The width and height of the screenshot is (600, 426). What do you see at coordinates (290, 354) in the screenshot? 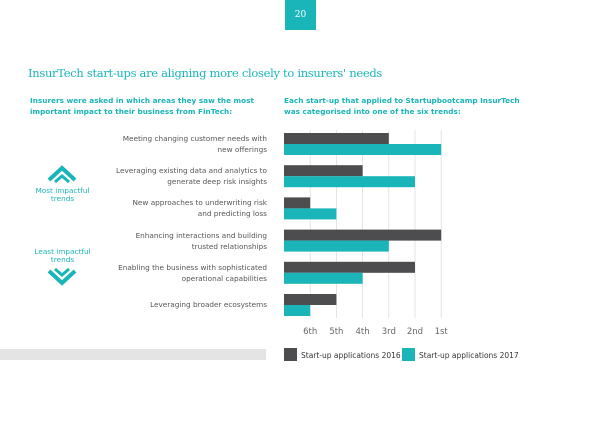
I see `legend-swatch-2016` at bounding box center [290, 354].